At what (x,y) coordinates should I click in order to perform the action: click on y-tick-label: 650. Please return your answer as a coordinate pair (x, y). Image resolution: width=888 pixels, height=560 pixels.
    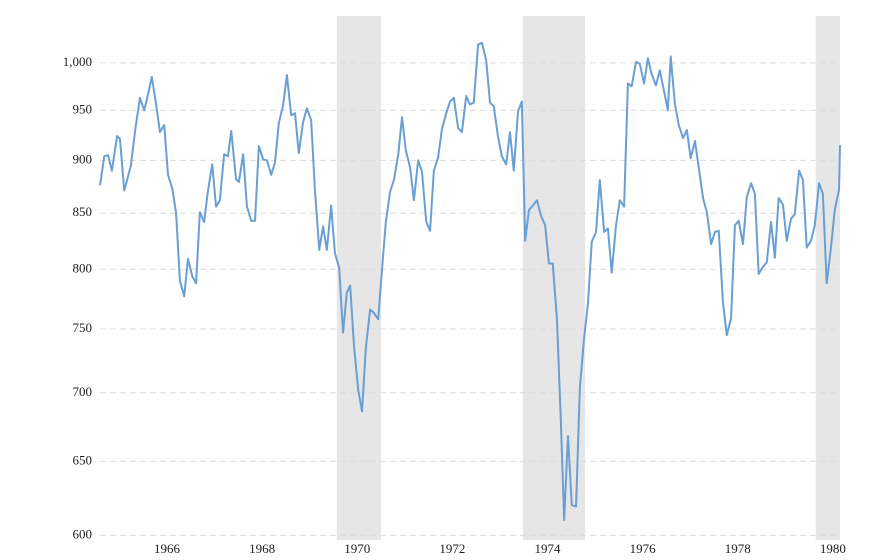
    Looking at the image, I should click on (83, 459).